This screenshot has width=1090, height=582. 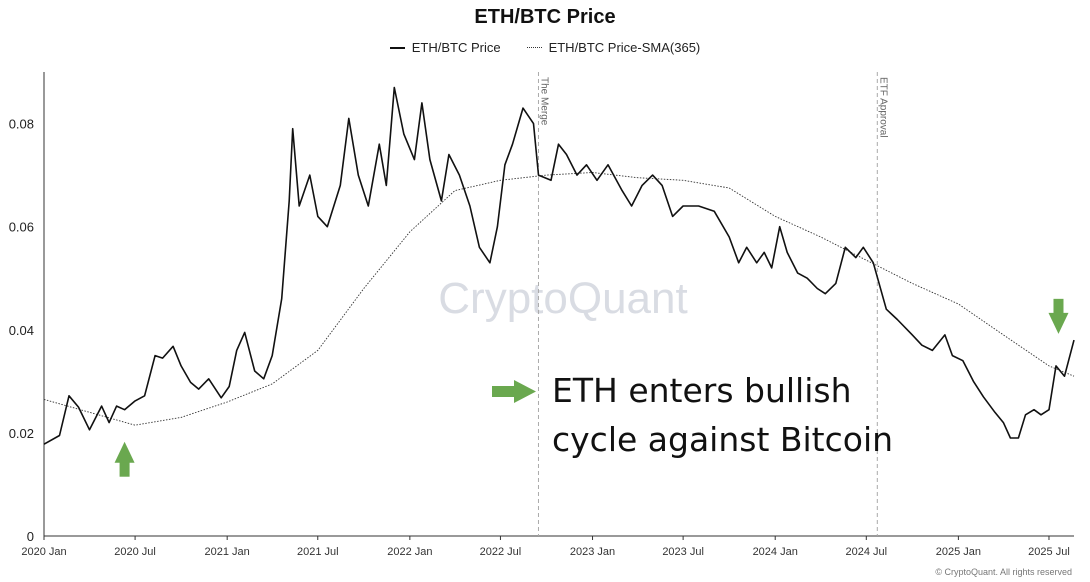 I want to click on y-tick-label: 0.06, so click(x=21, y=227).